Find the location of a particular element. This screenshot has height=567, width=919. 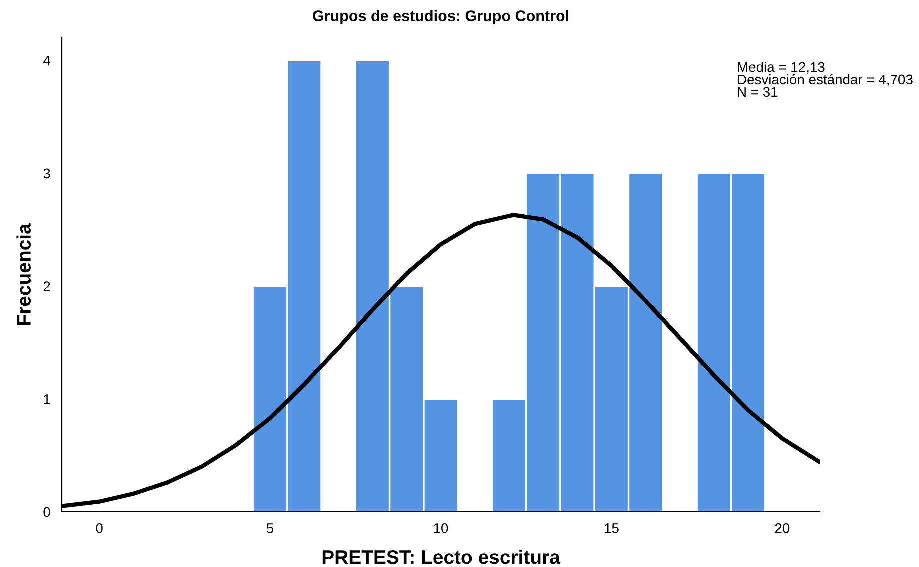

y-tick-label: 3 is located at coordinates (47, 173).